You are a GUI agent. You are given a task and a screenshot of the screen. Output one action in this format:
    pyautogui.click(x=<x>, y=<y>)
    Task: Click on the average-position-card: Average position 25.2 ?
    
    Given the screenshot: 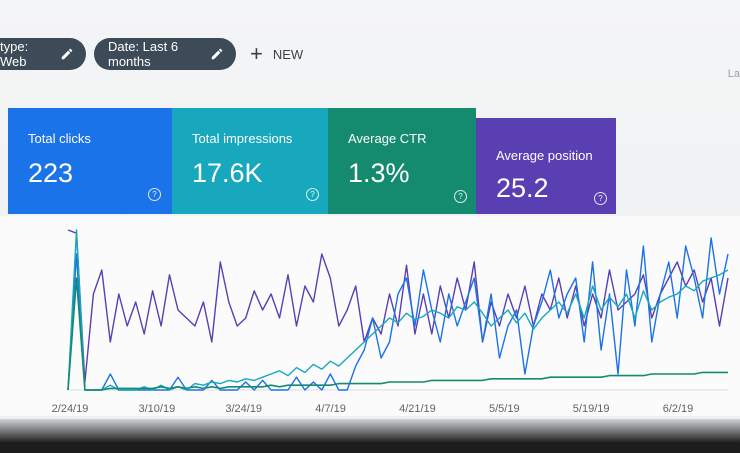 What is the action you would take?
    pyautogui.click(x=546, y=166)
    